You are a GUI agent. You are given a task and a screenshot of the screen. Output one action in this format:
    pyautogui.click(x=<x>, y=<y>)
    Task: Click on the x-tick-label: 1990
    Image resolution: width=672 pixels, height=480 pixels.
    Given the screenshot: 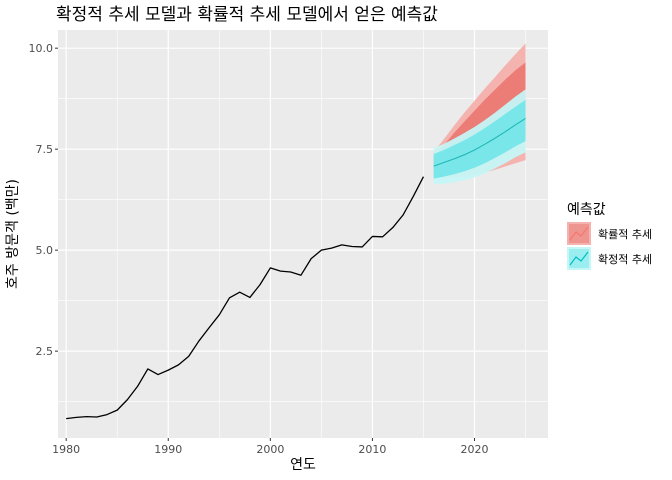 What is the action you would take?
    pyautogui.click(x=168, y=449)
    